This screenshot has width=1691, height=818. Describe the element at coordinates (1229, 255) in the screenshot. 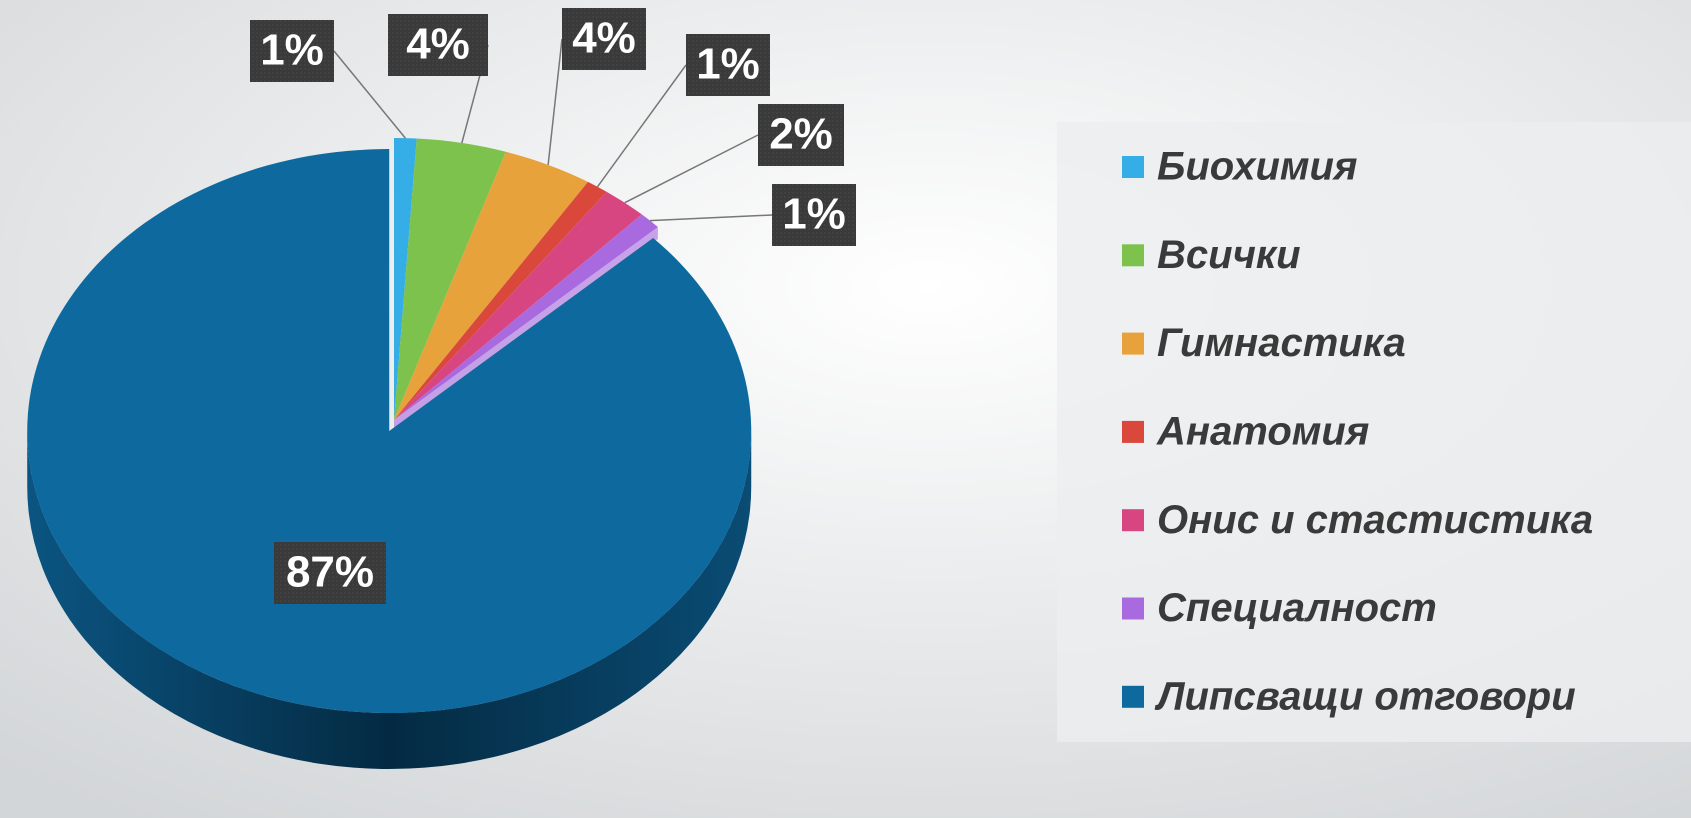

I see `legend-label: Всички` at that location.